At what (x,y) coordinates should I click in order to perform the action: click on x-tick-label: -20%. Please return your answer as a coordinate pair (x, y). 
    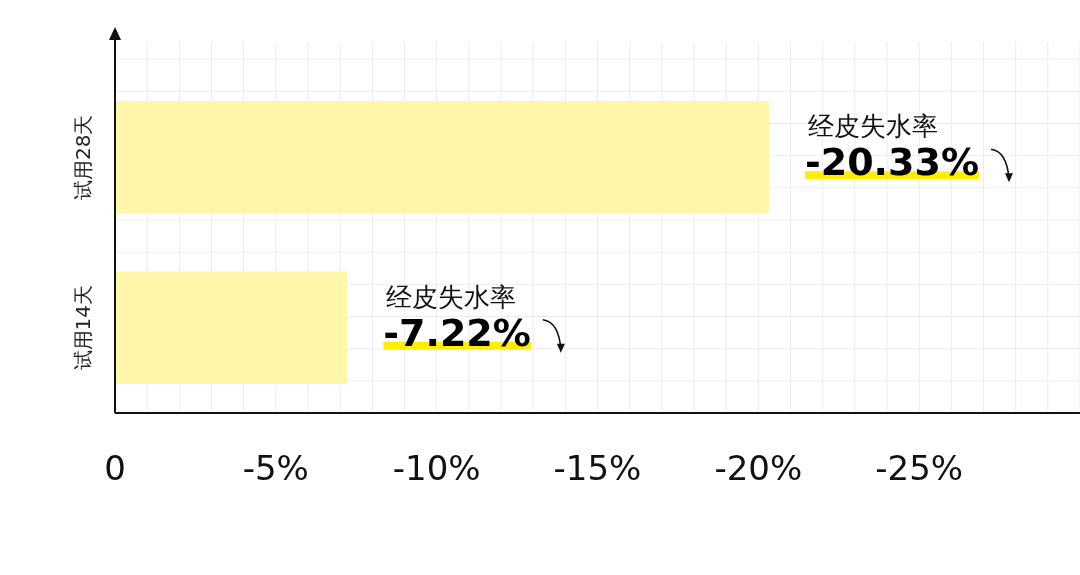
    Looking at the image, I should click on (758, 468).